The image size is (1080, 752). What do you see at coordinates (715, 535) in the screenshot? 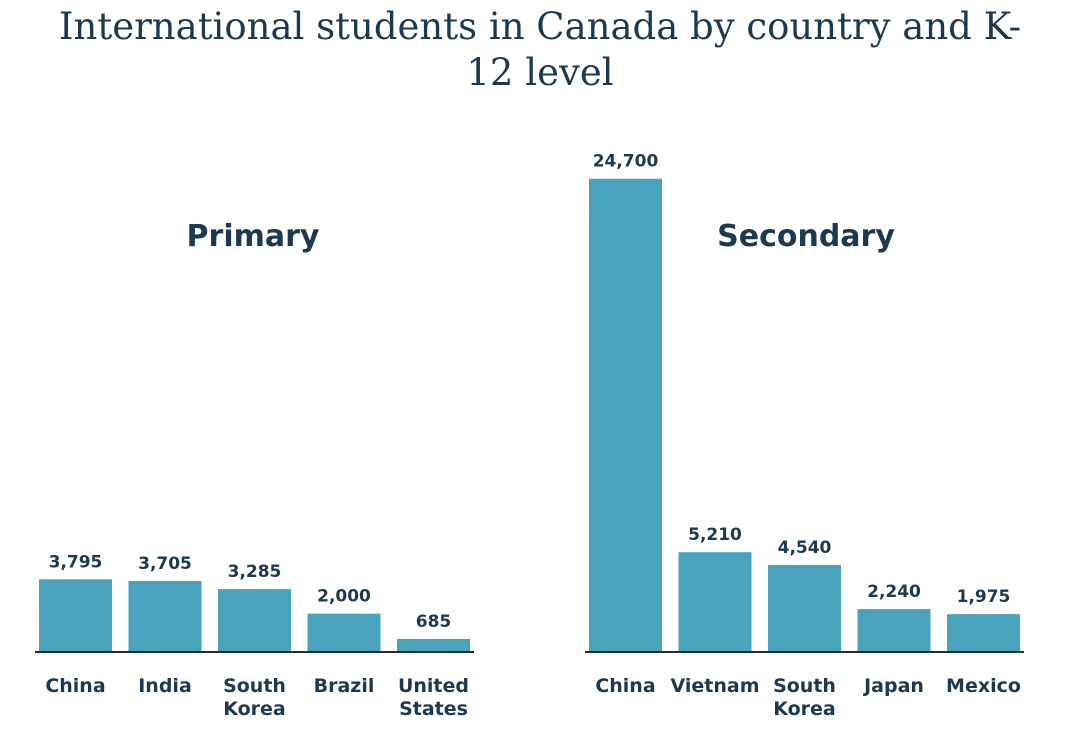
I see `value-label-secondary-vietnam: 5,210` at bounding box center [715, 535].